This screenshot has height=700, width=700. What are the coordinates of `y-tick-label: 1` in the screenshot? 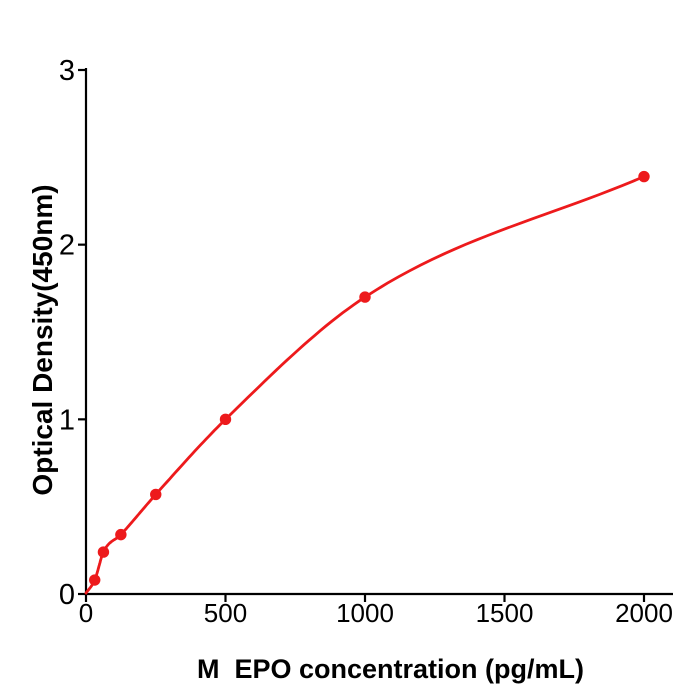 It's located at (67, 420).